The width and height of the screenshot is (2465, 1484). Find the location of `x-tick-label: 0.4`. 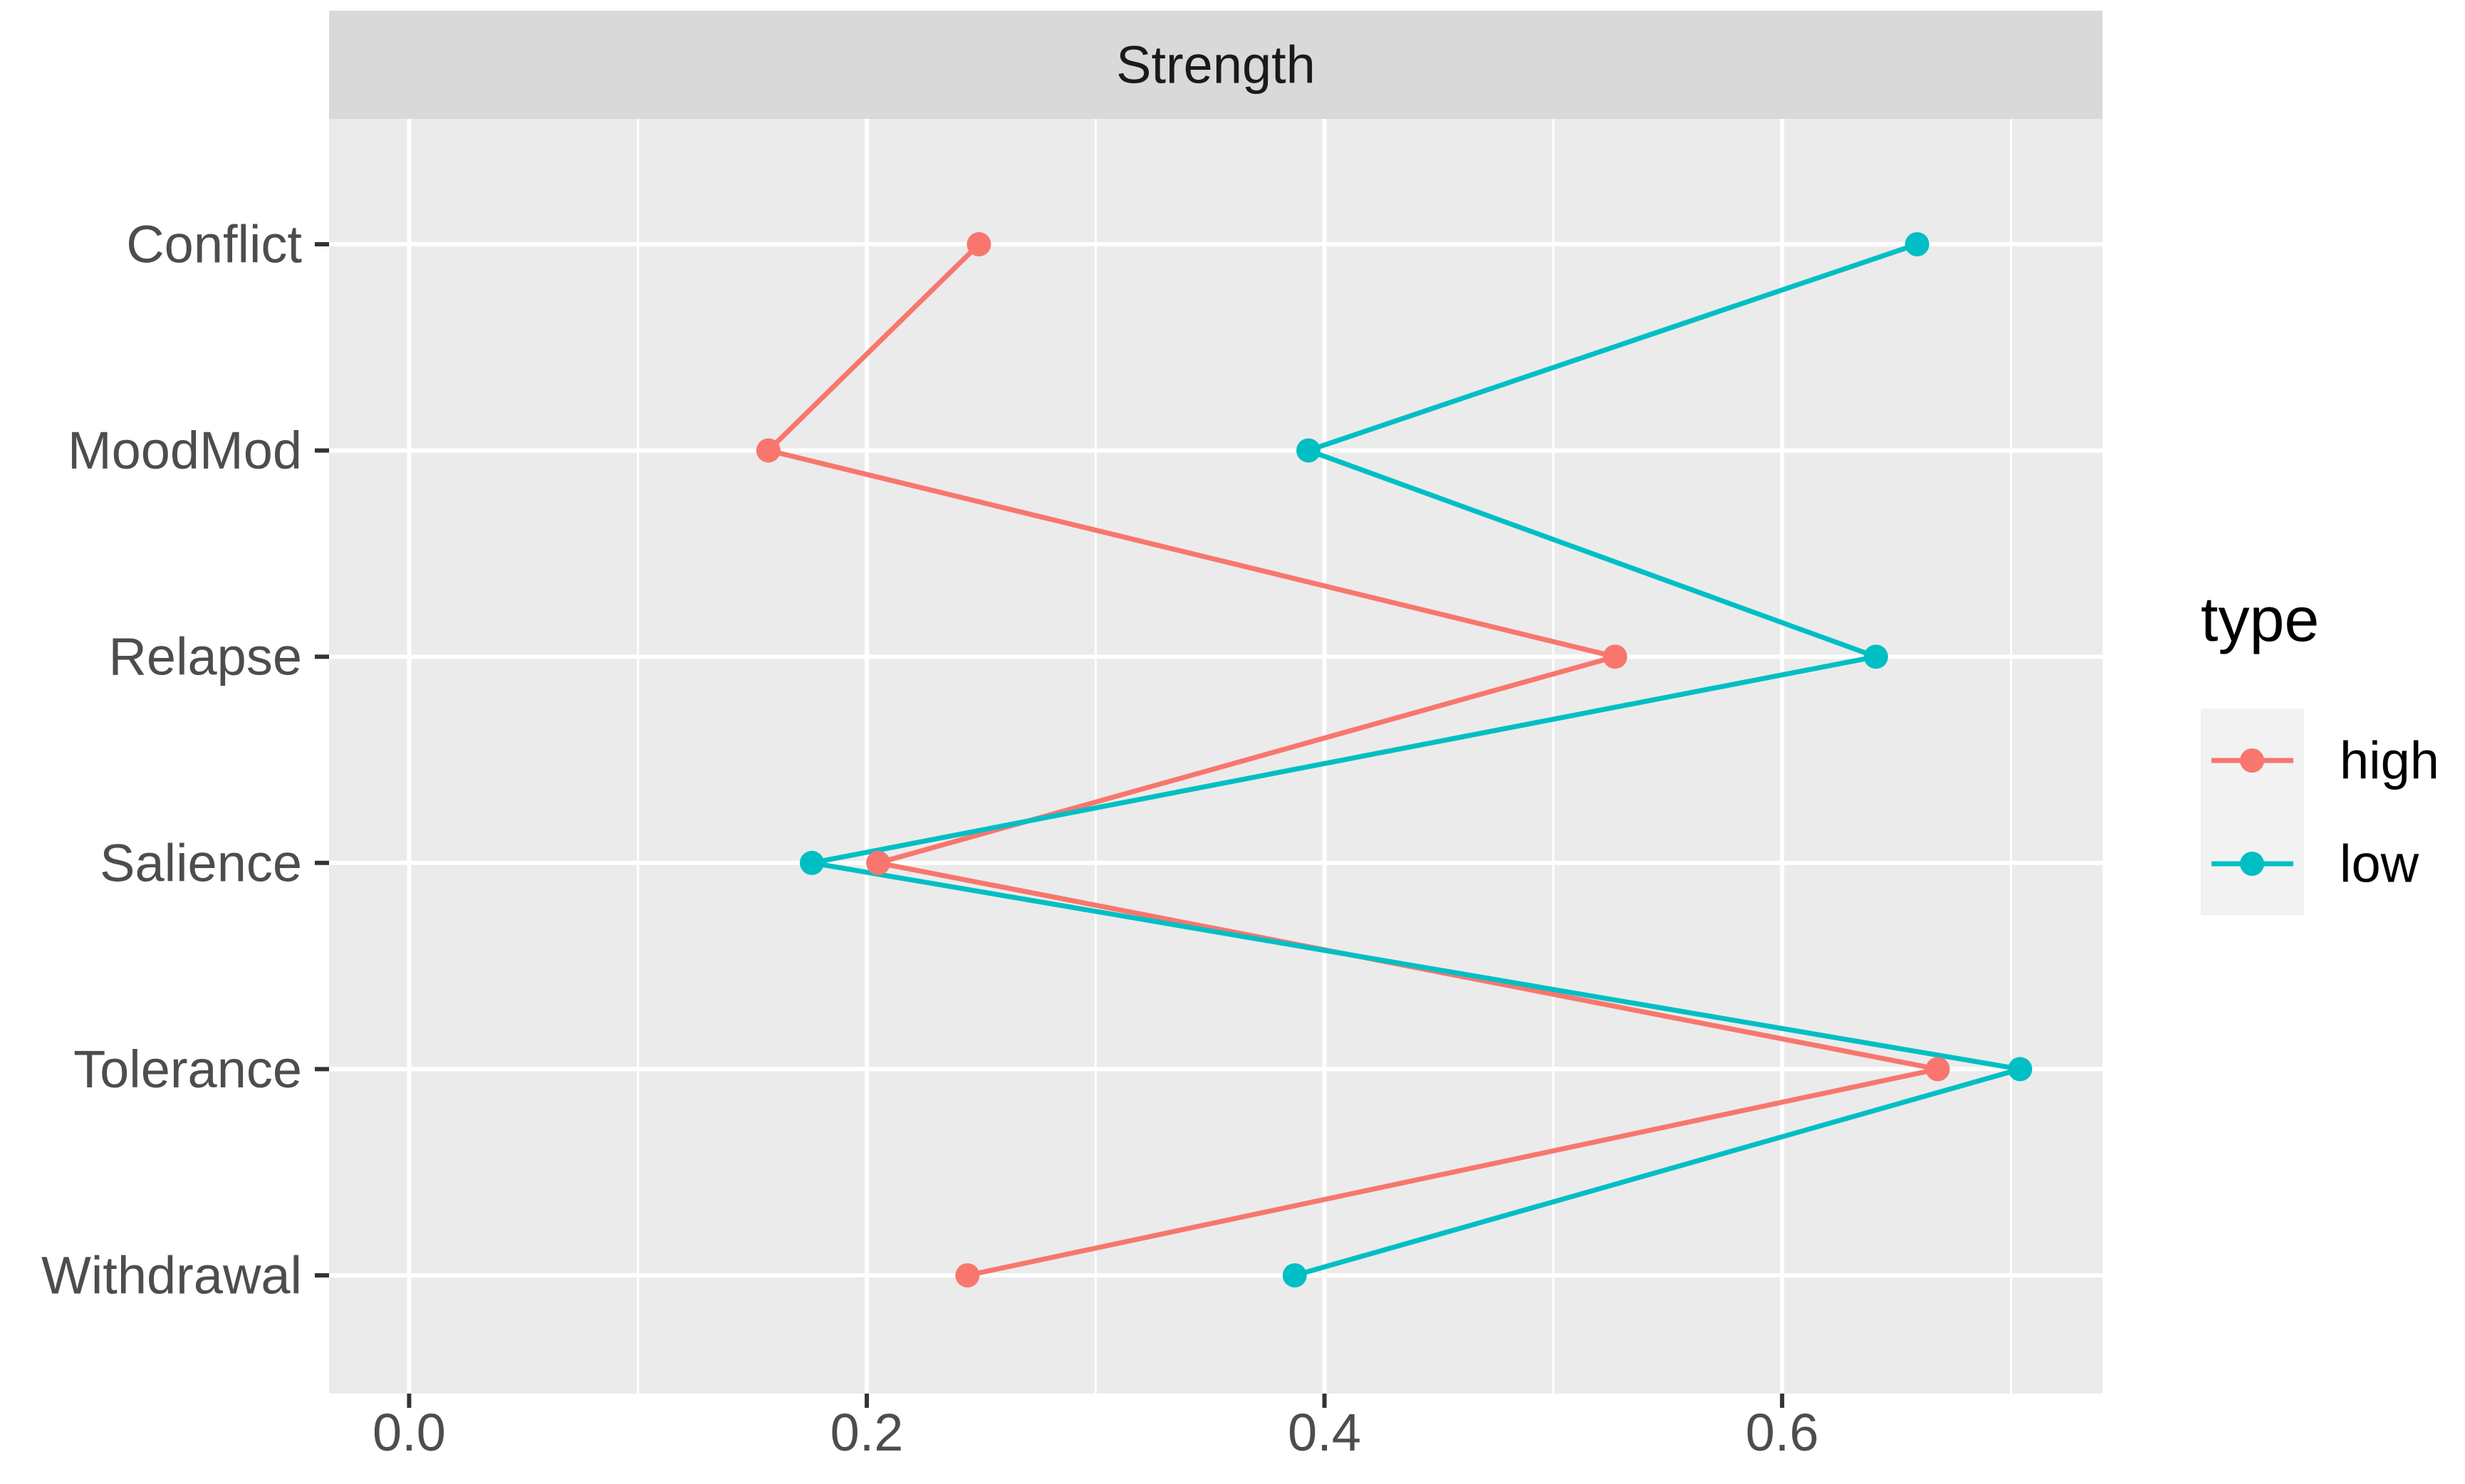

x-tick-label: 0.4 is located at coordinates (1324, 1432).